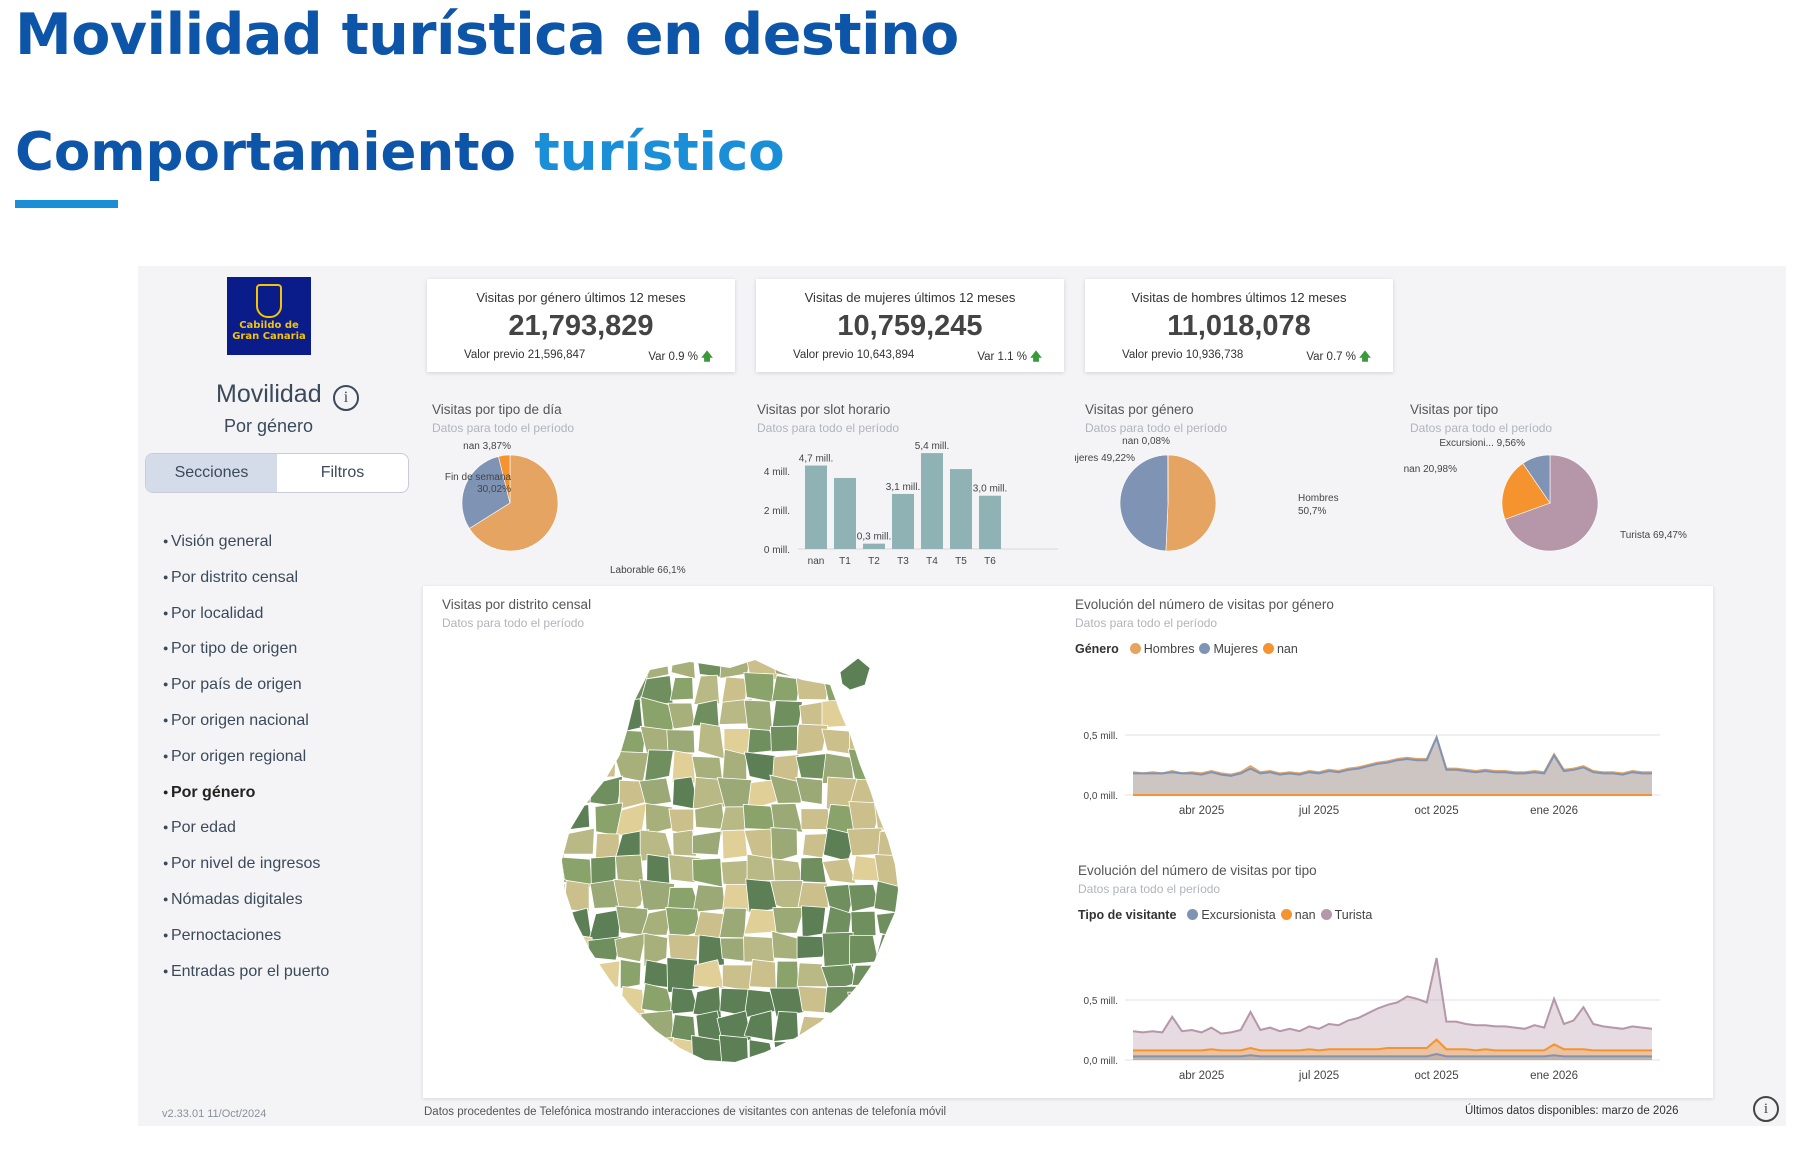 Image resolution: width=1803 pixels, height=1150 pixels. I want to click on tab-filtros: Filtros, so click(342, 472).